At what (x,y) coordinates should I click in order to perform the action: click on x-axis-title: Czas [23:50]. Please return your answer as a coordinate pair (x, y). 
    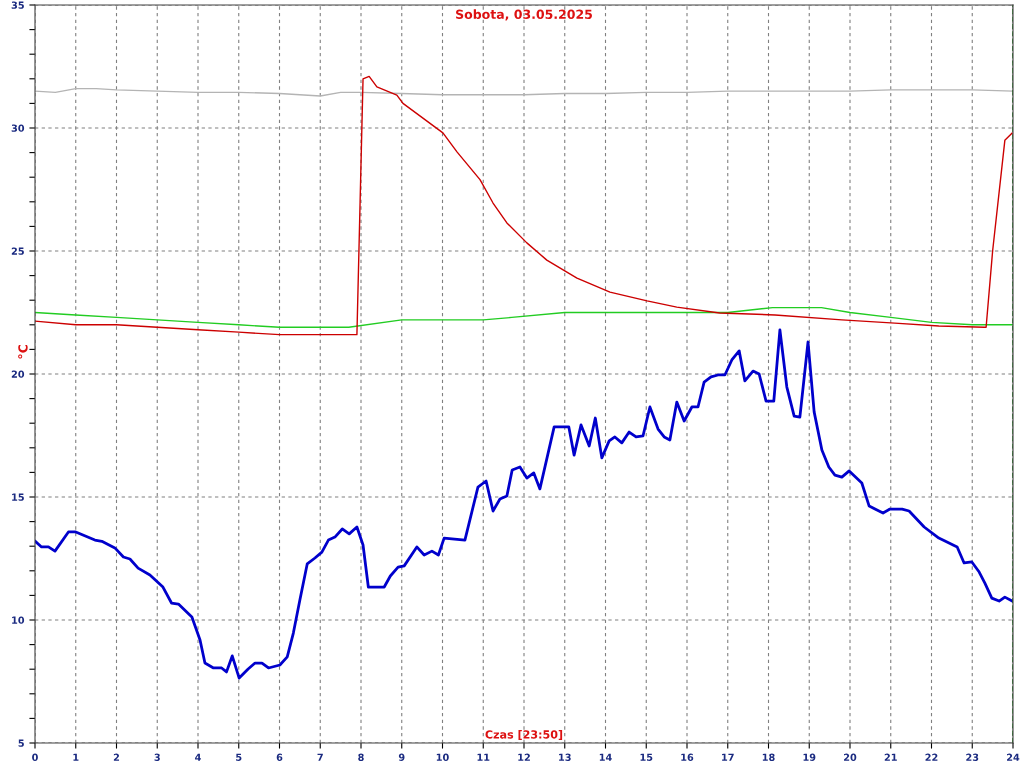
    Looking at the image, I should click on (524, 735).